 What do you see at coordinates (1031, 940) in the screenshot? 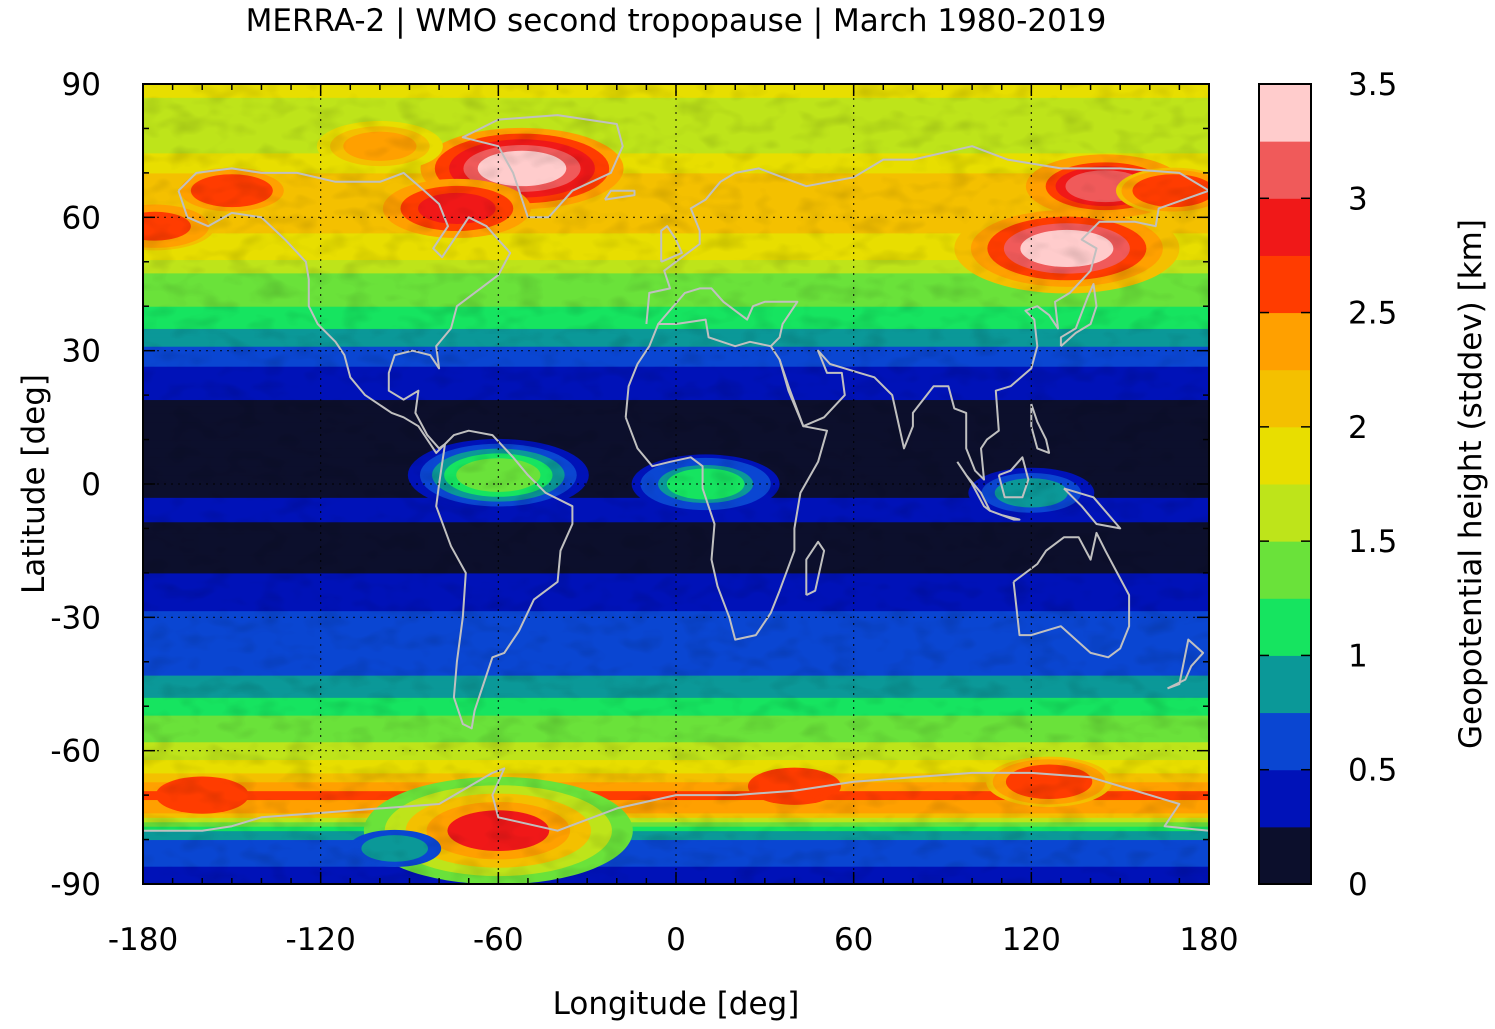
I see `x-tick-label: 120` at bounding box center [1031, 940].